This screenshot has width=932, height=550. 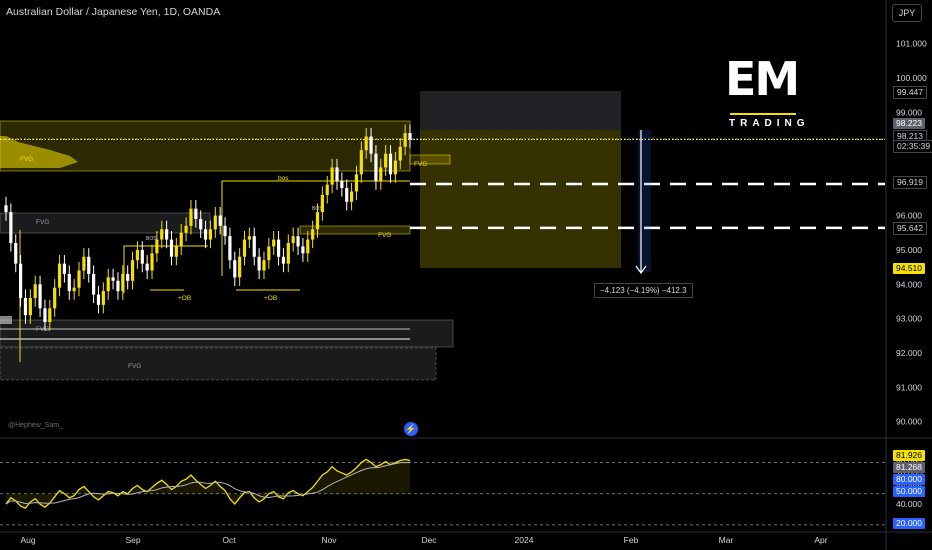 What do you see at coordinates (644, 201) in the screenshot?
I see `measure-range` at bounding box center [644, 201].